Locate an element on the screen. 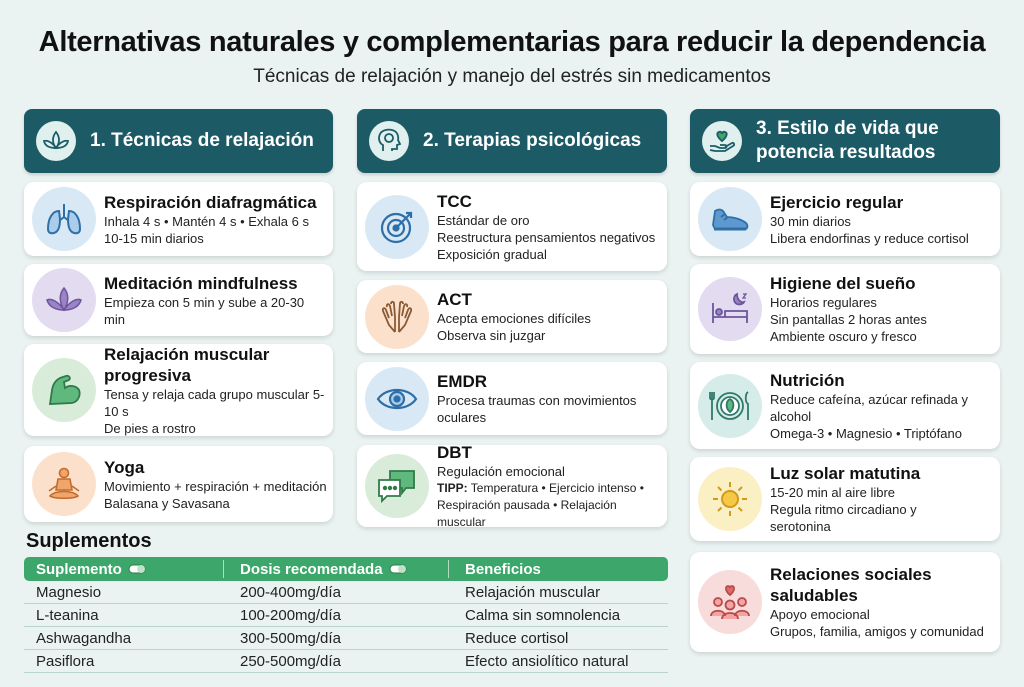 The width and height of the screenshot is (1024, 687). card-title: Nutrición is located at coordinates (807, 380).